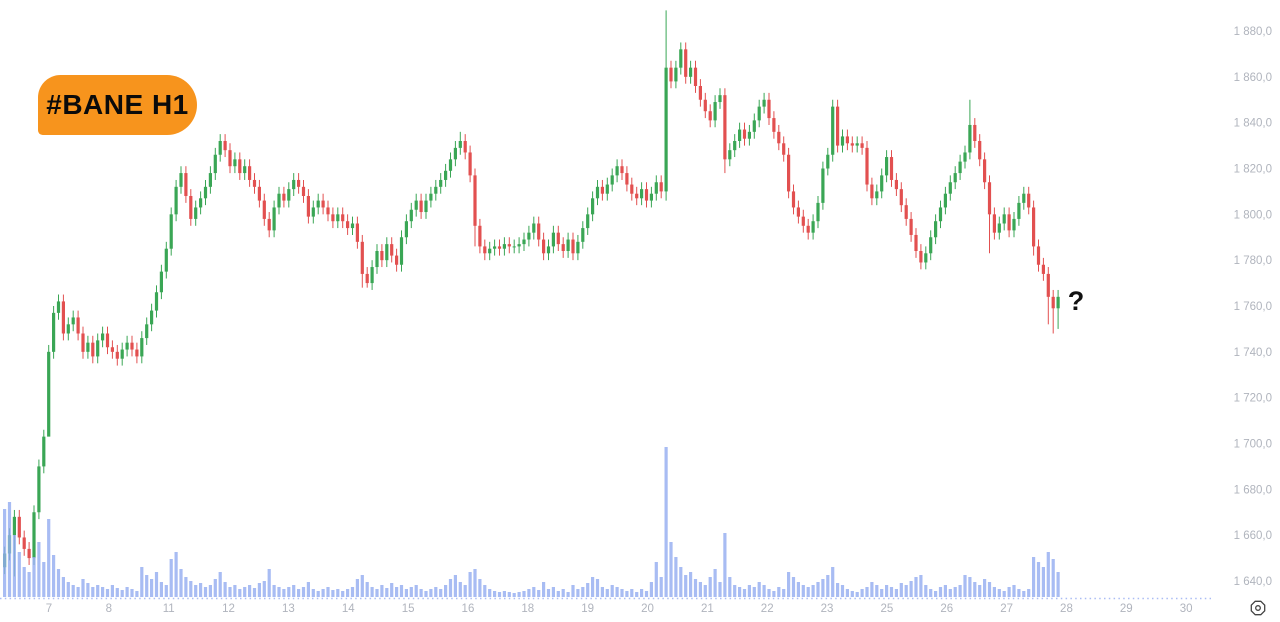 This screenshot has height=622, width=1280. Describe the element at coordinates (1258, 608) in the screenshot. I see `eye-icon` at that location.